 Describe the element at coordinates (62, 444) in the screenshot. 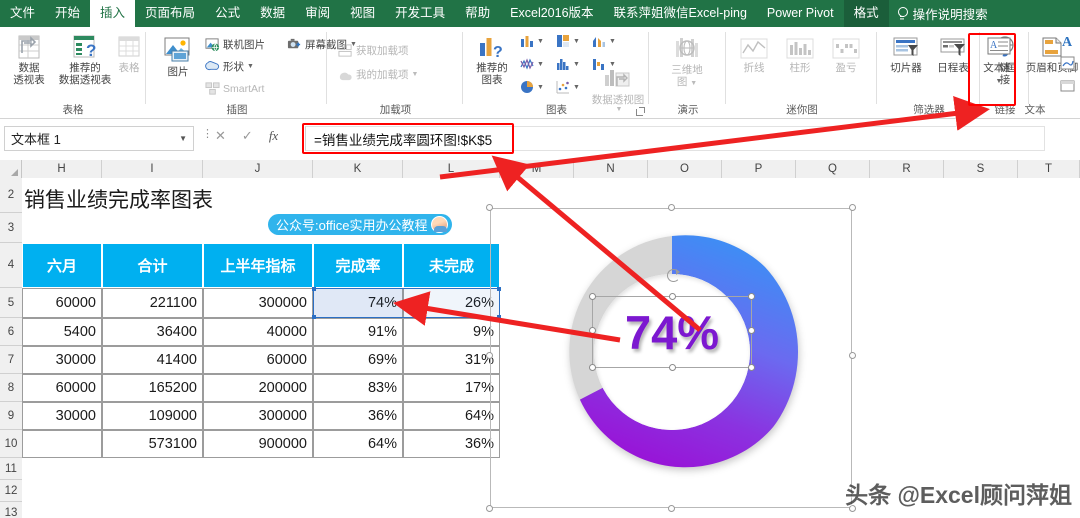

I see `table-cell-H10` at that location.